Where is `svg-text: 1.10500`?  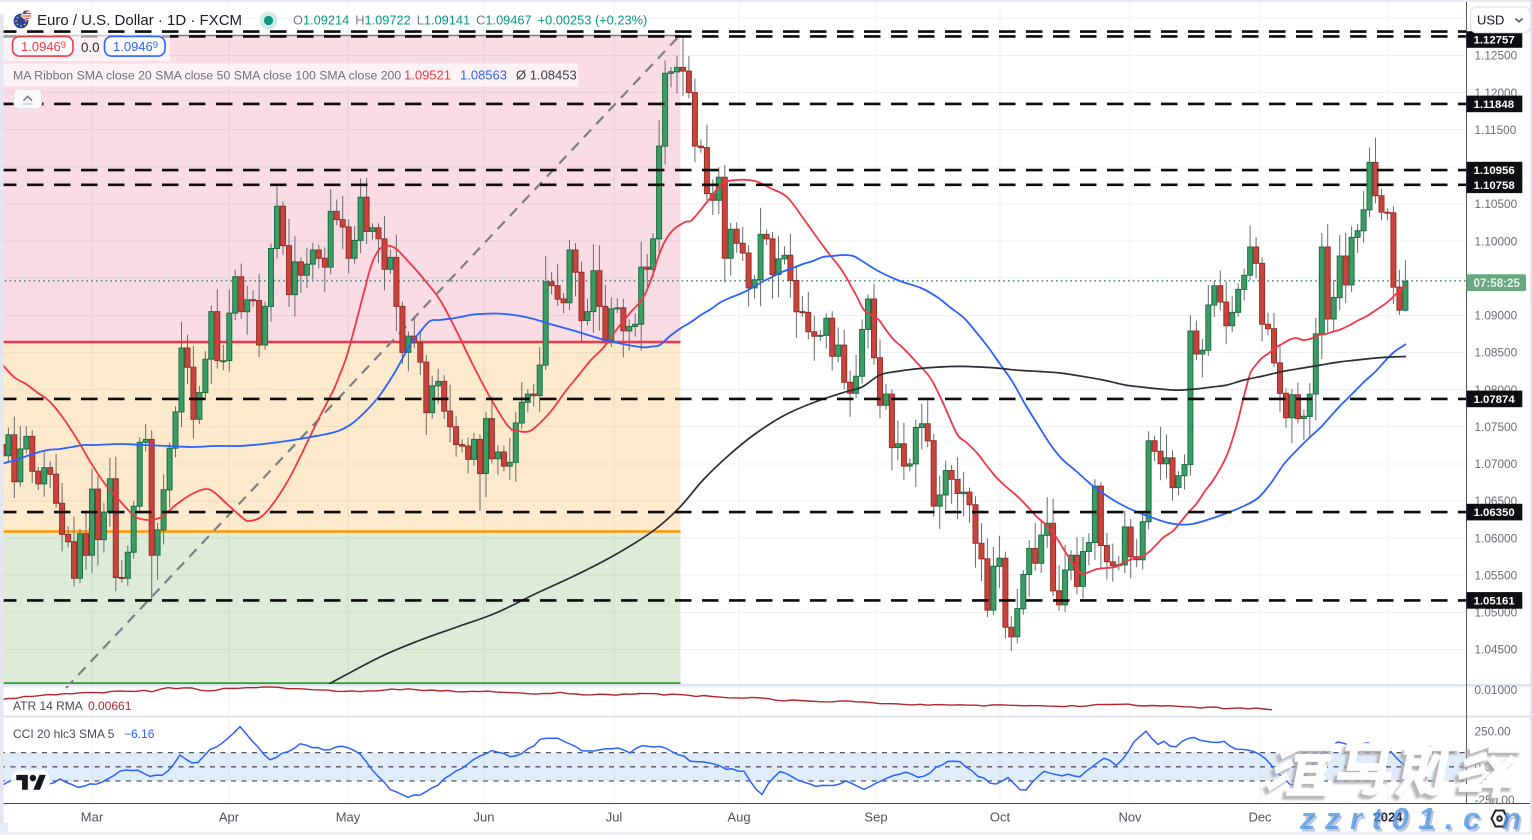
svg-text: 1.10500 is located at coordinates (1496, 204).